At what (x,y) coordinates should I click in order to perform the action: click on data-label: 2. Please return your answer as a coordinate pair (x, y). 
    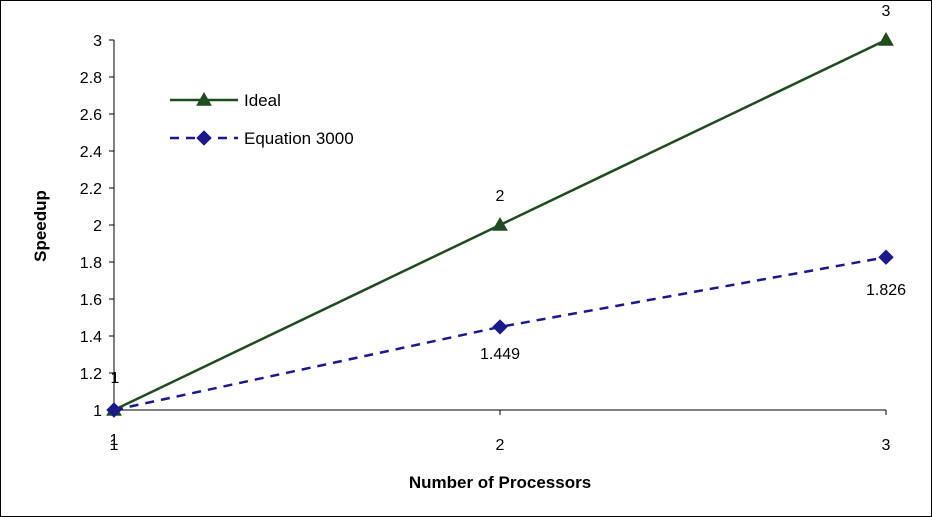
    Looking at the image, I should click on (500, 196).